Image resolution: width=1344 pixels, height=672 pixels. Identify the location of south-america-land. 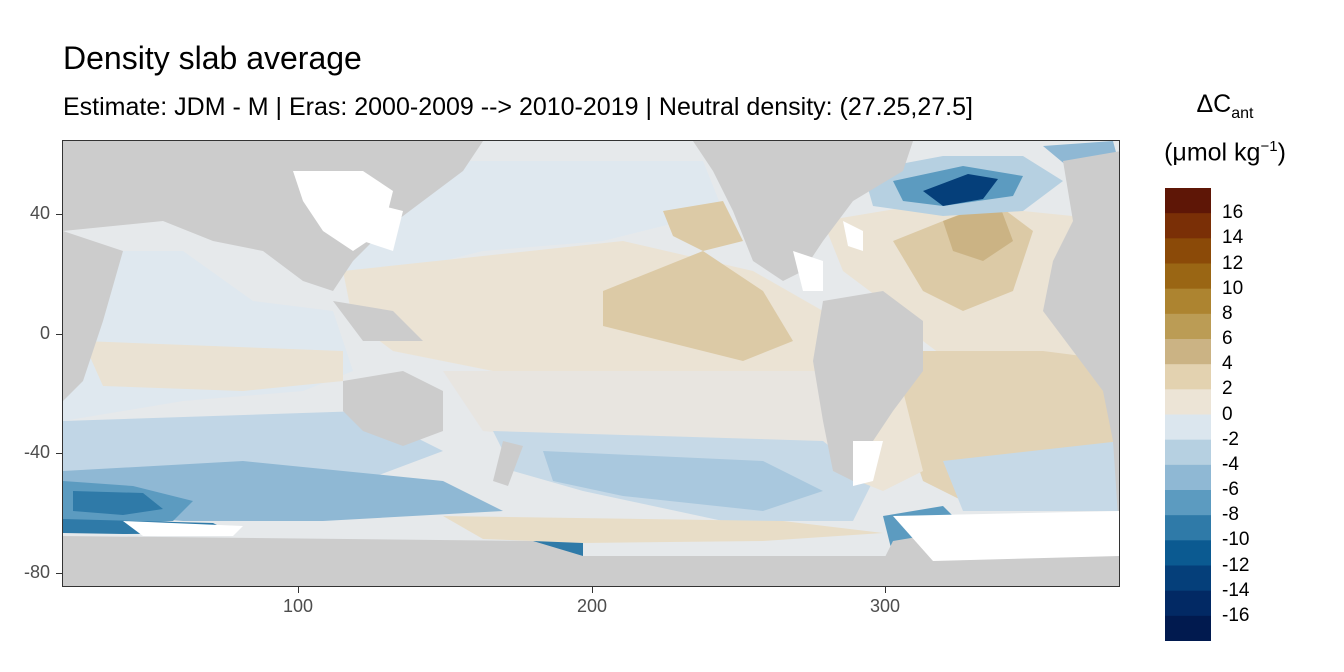
(868, 386).